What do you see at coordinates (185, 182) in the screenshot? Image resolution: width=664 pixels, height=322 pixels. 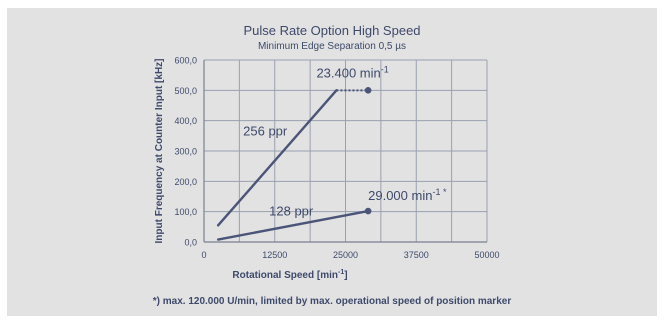 I see `y-tick-label: 200,0` at bounding box center [185, 182].